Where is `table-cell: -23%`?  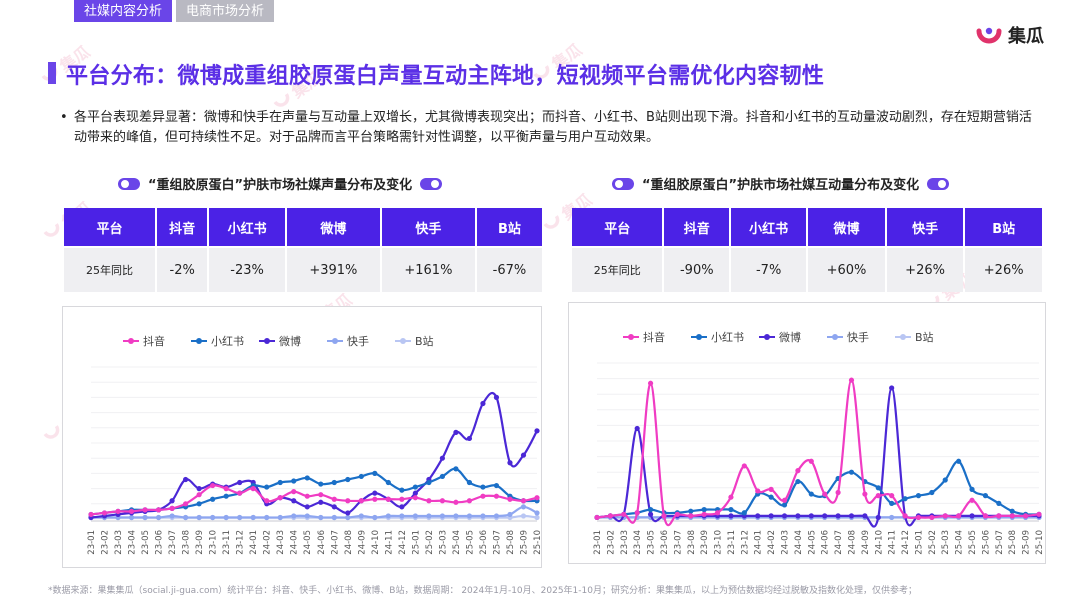
table-cell: -23% is located at coordinates (247, 269).